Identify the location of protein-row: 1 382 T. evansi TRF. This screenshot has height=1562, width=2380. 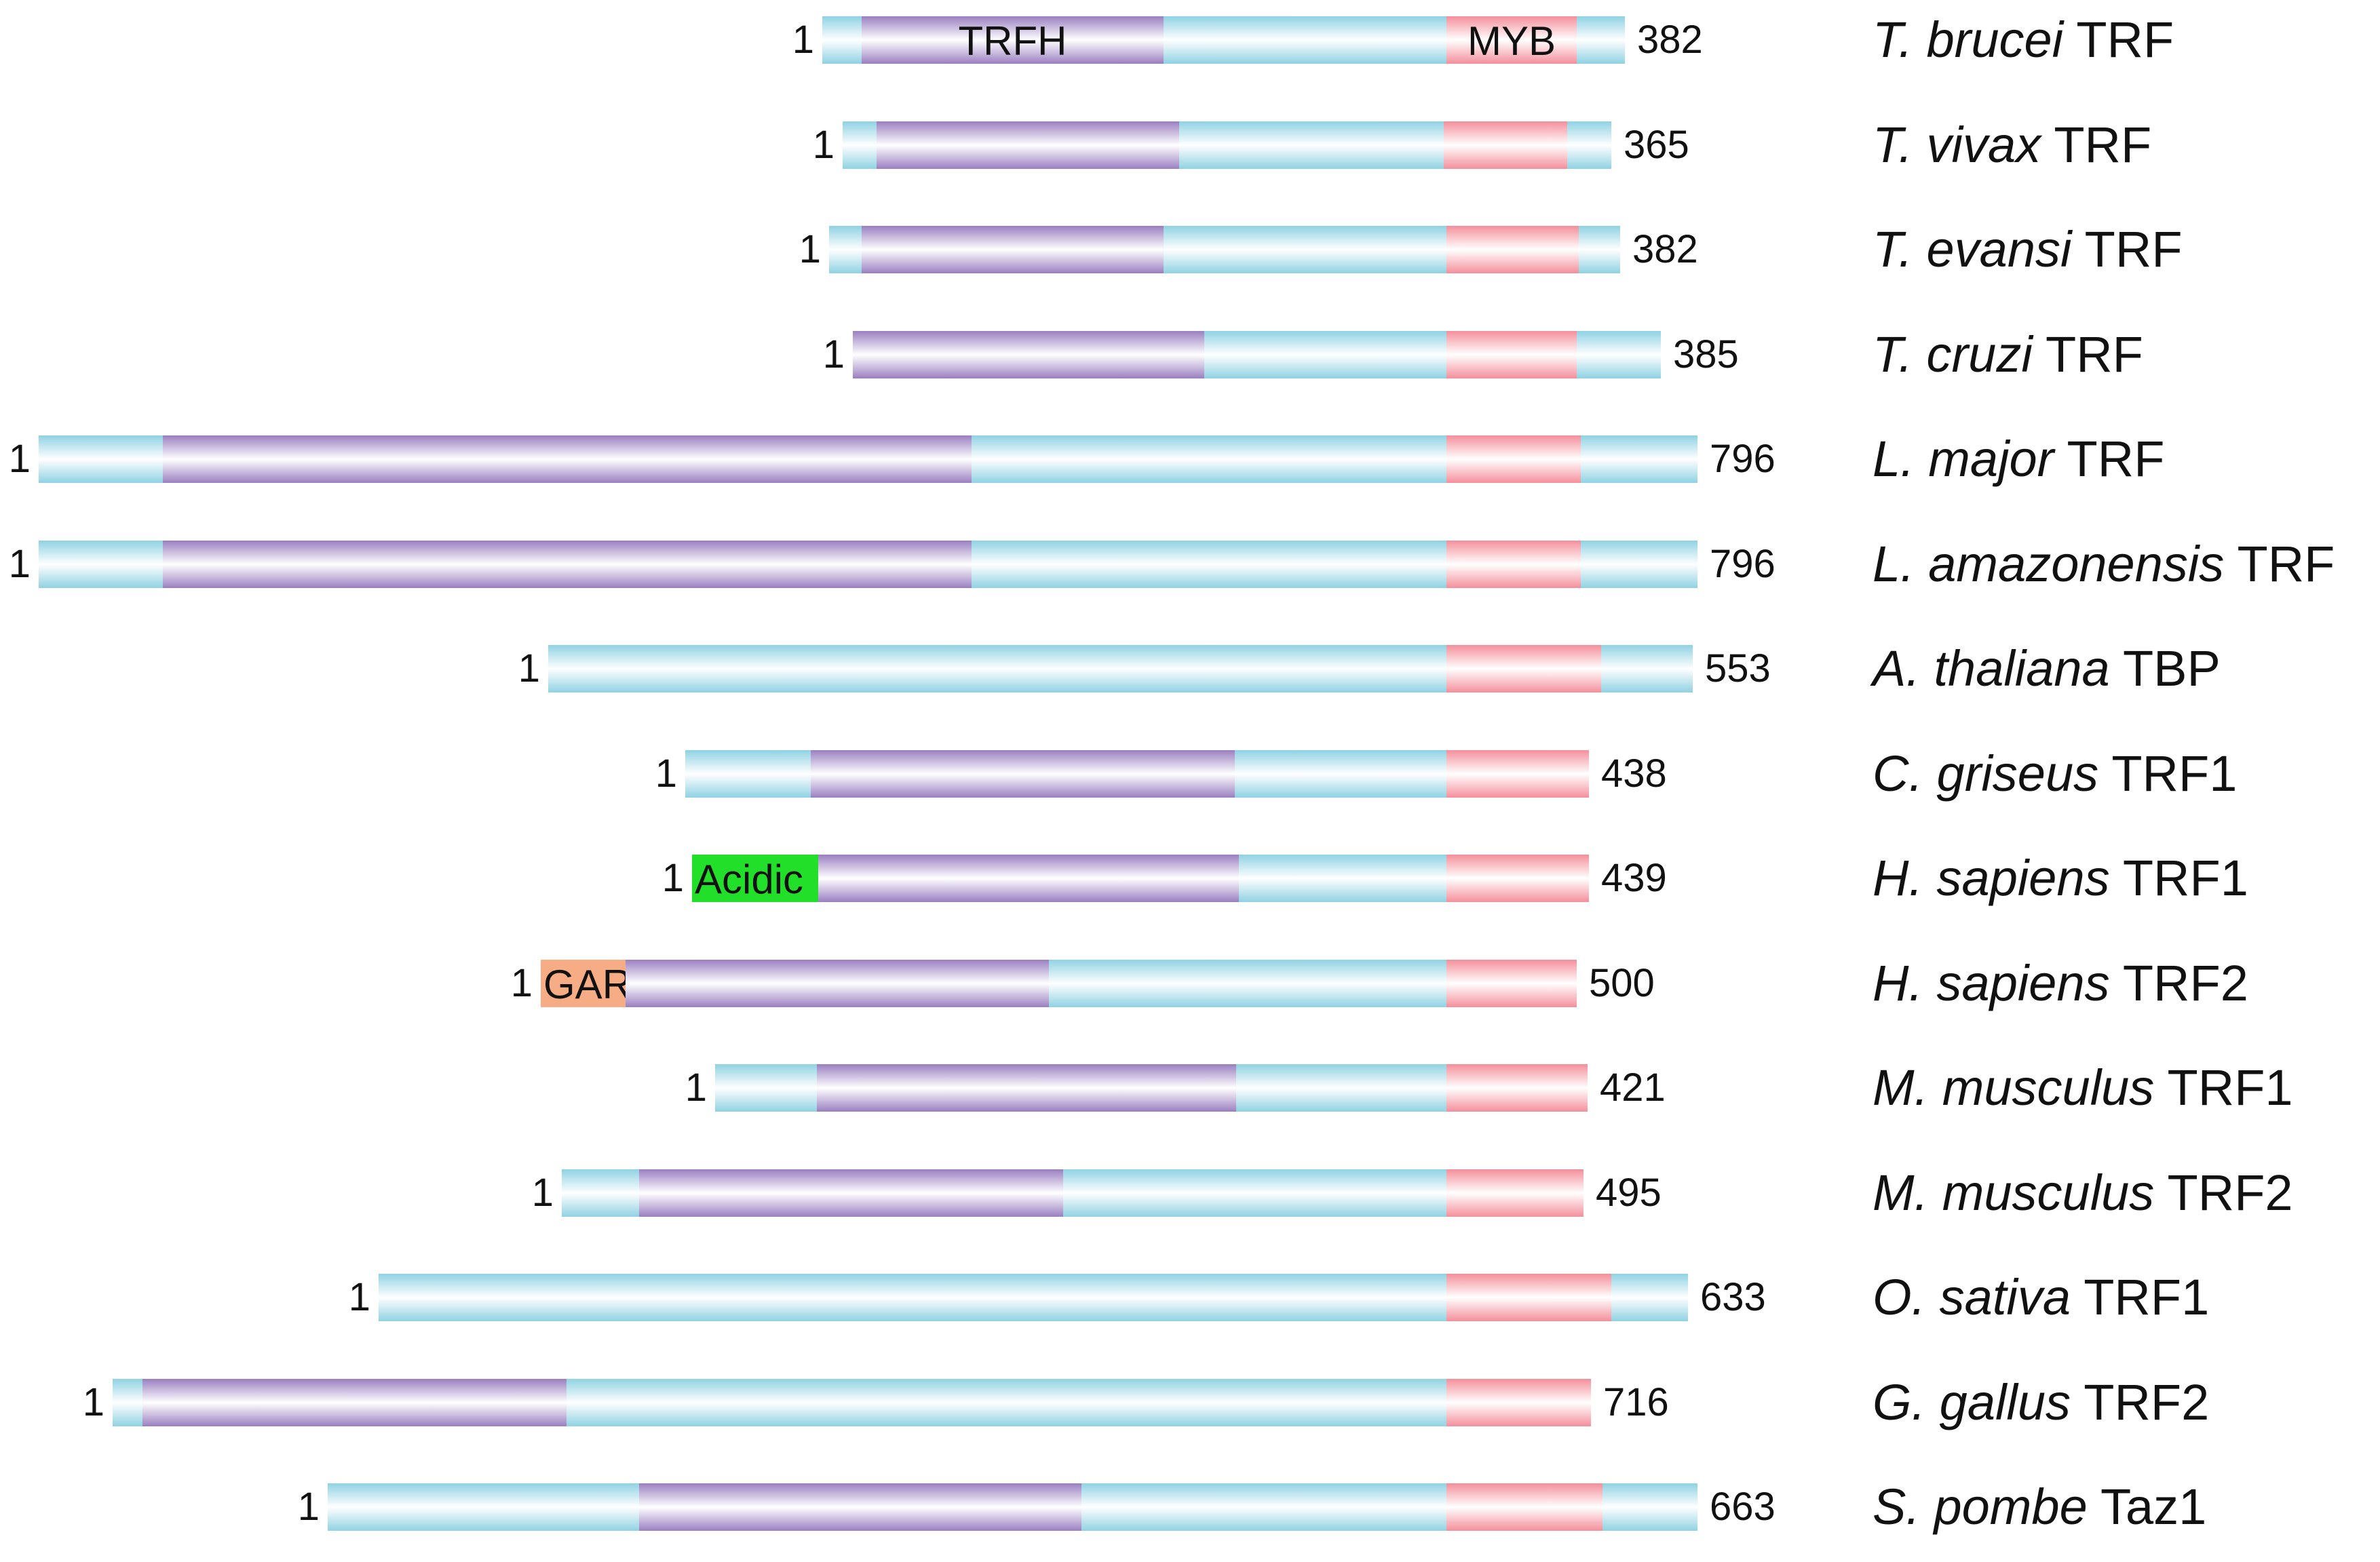
(1190, 257).